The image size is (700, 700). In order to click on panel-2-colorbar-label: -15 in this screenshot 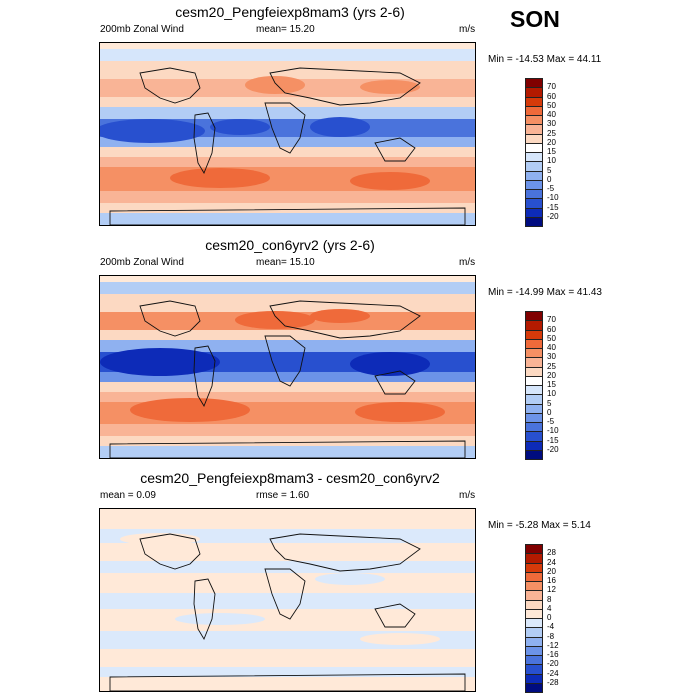, I will do `click(553, 440)`.